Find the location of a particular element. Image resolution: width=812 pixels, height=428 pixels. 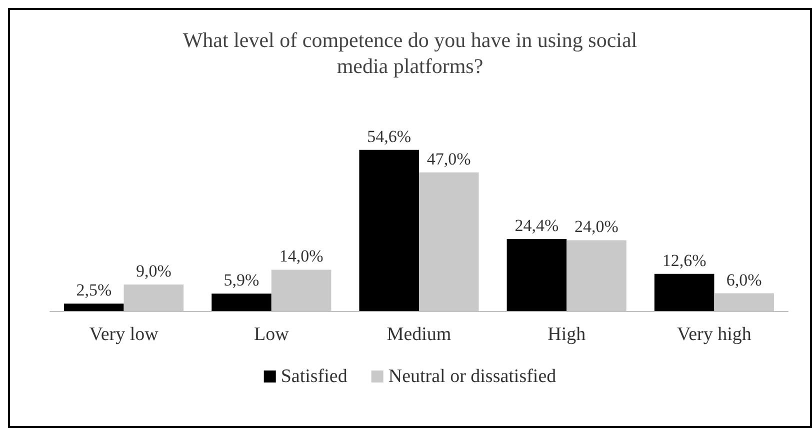

x-tick-label: Very low is located at coordinates (124, 334).